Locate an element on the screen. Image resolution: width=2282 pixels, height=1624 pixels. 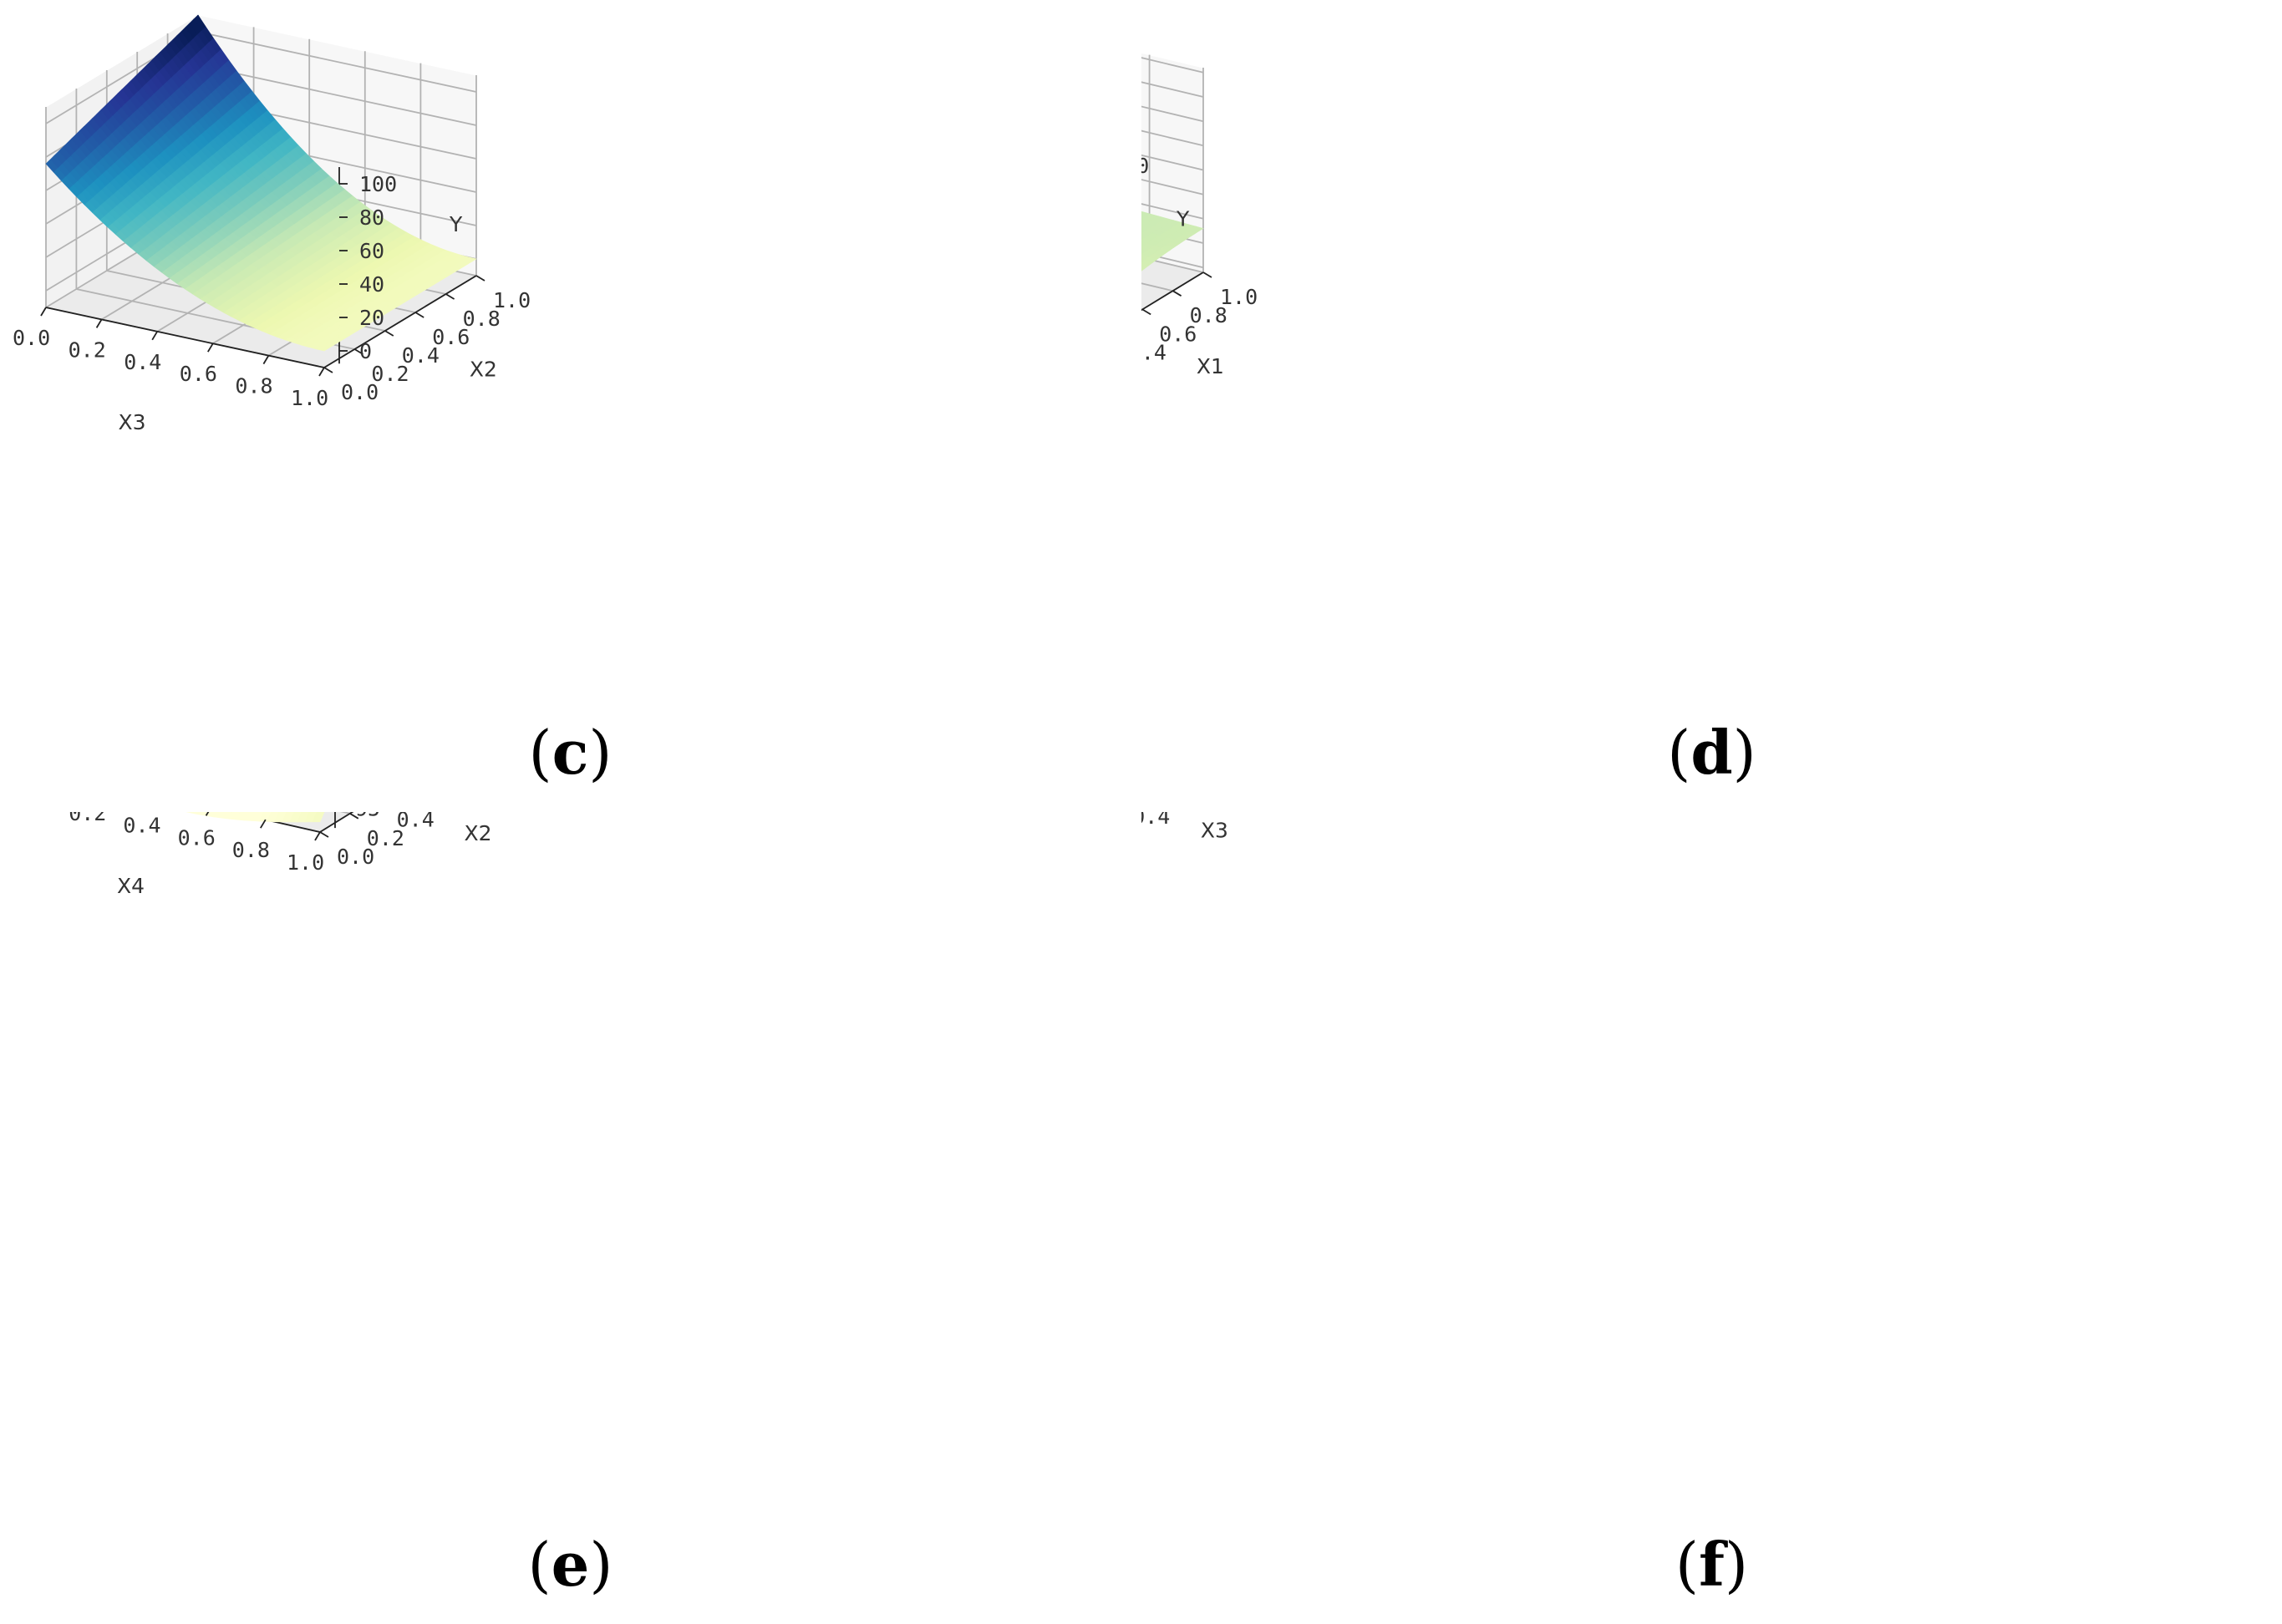
z-tick-label: 0 is located at coordinates (365, 351).